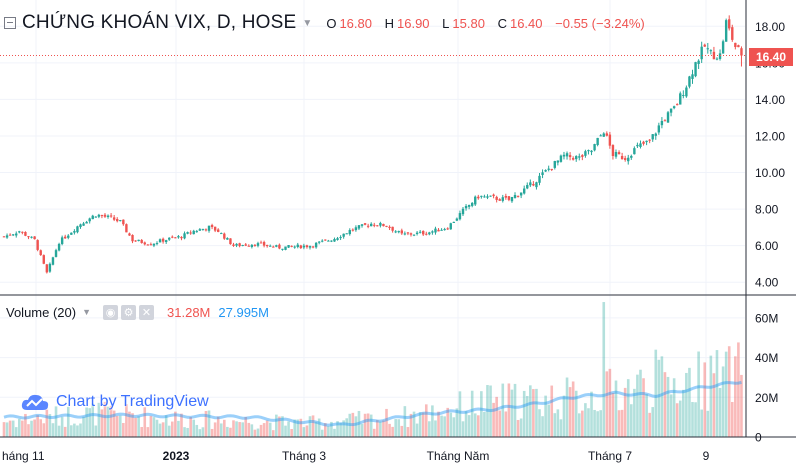 Image resolution: width=796 pixels, height=467 pixels. Describe the element at coordinates (159, 22) in the screenshot. I see `symbol-title: CHỨNG KHOÁN VIX, D, HOSE` at that location.